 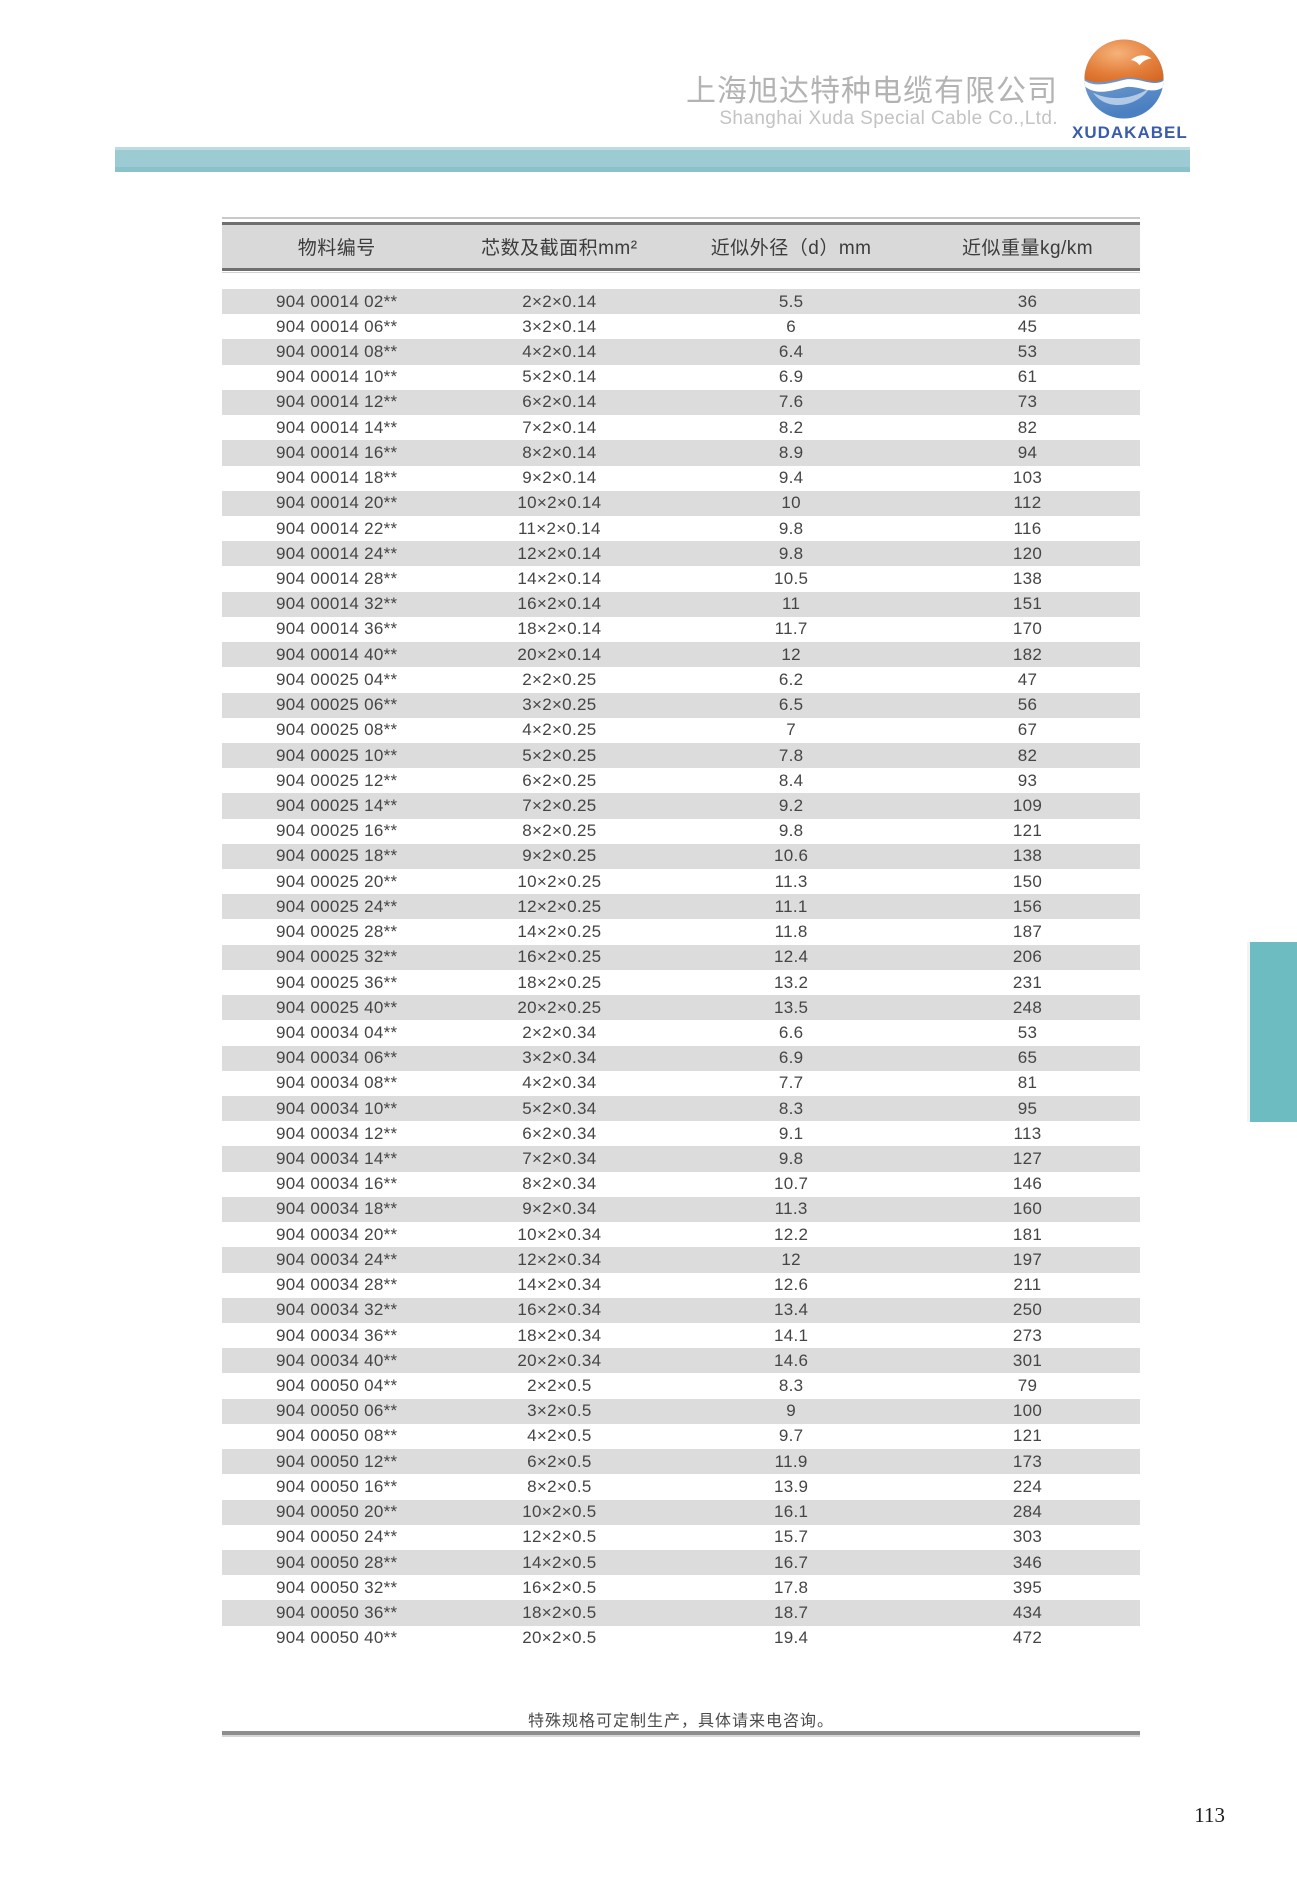 What do you see at coordinates (559, 881) in the screenshot?
I see `cell-core-spec: 10×2×0.25` at bounding box center [559, 881].